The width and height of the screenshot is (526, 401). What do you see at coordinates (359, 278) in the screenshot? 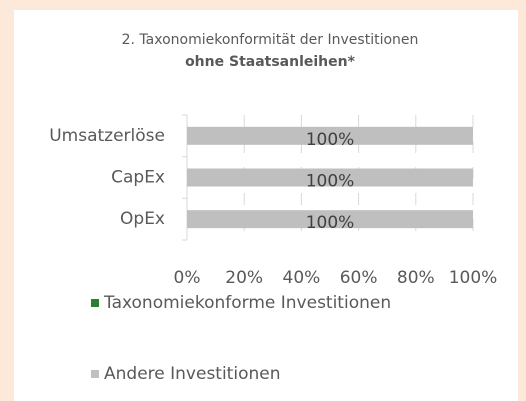
I see `x-tick-label: 60%` at bounding box center [359, 278].